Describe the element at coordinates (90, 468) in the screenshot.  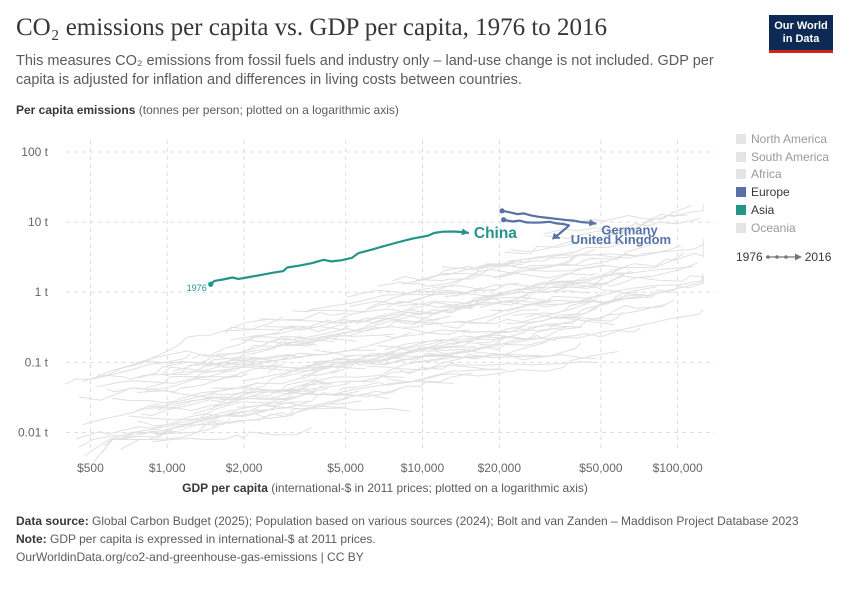
I see `x-tick-label: $500` at that location.